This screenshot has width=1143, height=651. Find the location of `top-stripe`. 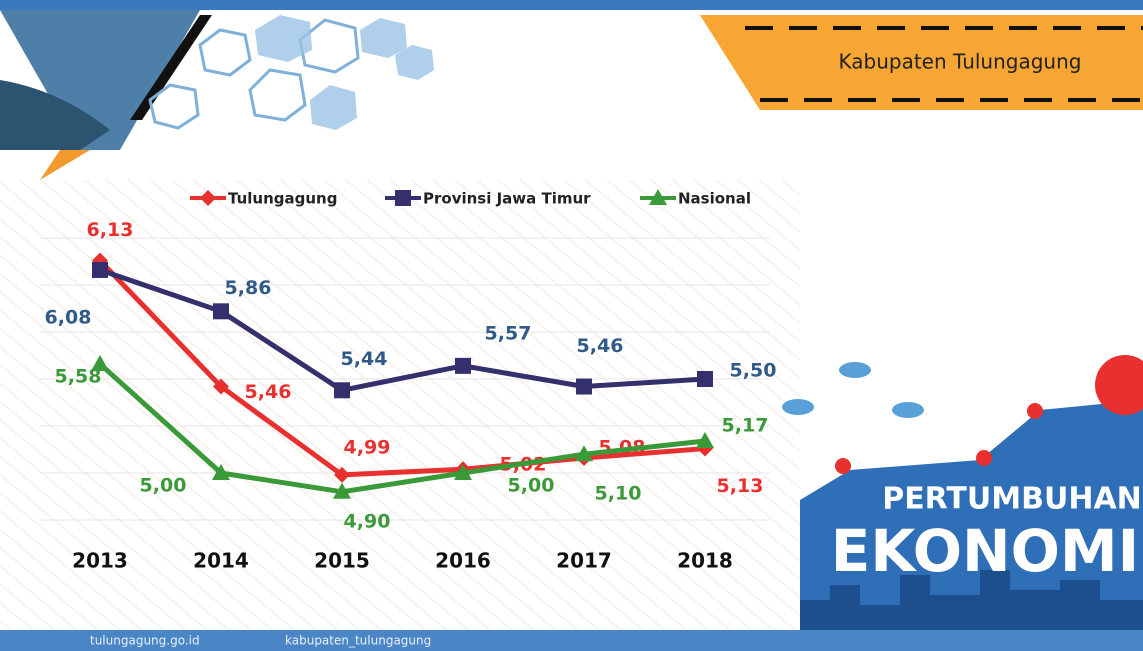

top-stripe is located at coordinates (571, 5).